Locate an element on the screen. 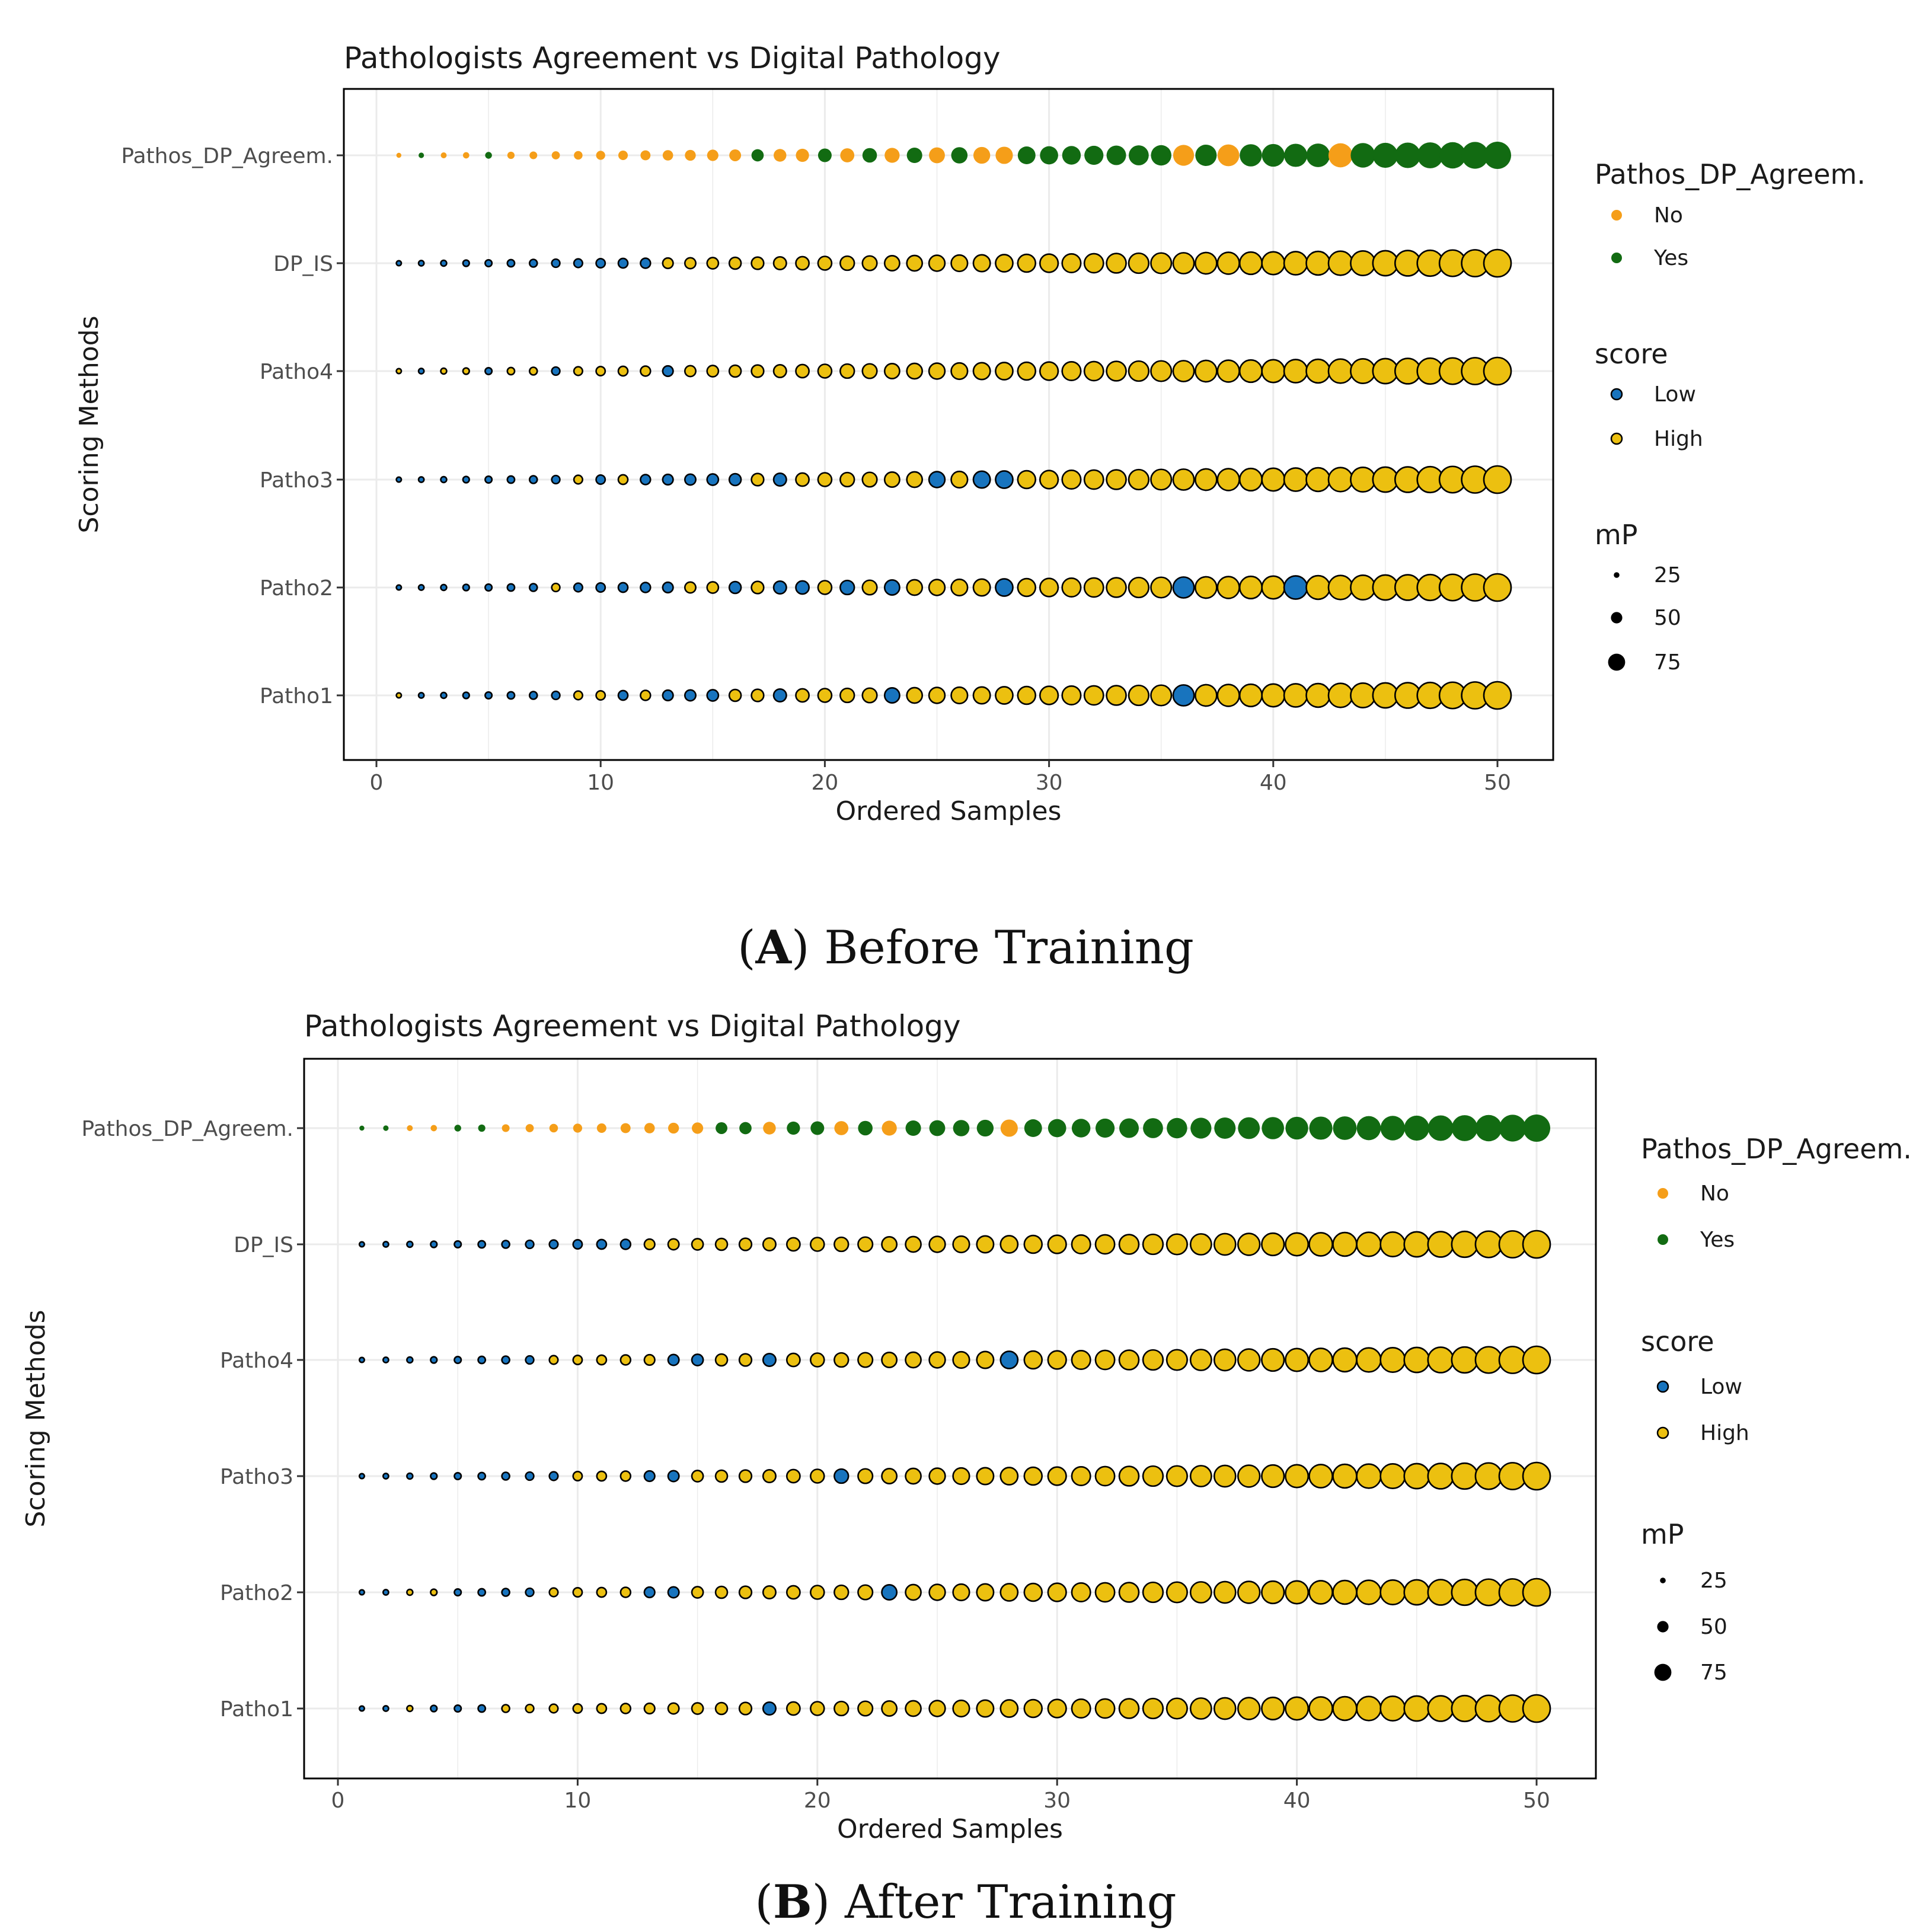 This screenshot has height=1932, width=1932. legend-label: 25 is located at coordinates (1667, 575).